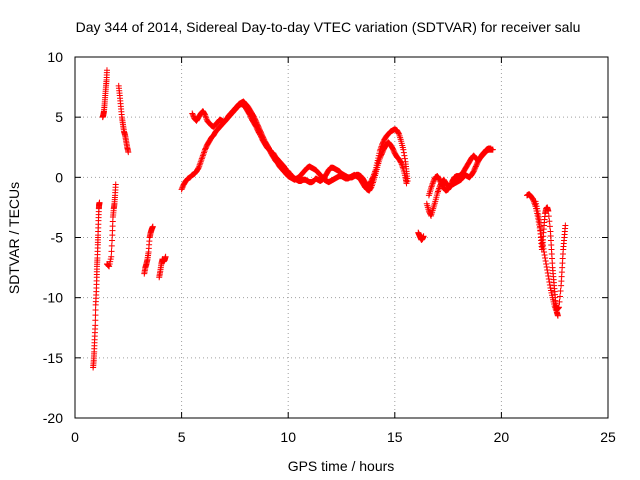 Image resolution: width=640 pixels, height=480 pixels. Describe the element at coordinates (14, 238) in the screenshot. I see `y-axis-label: SDTVAR / TECUs` at that location.